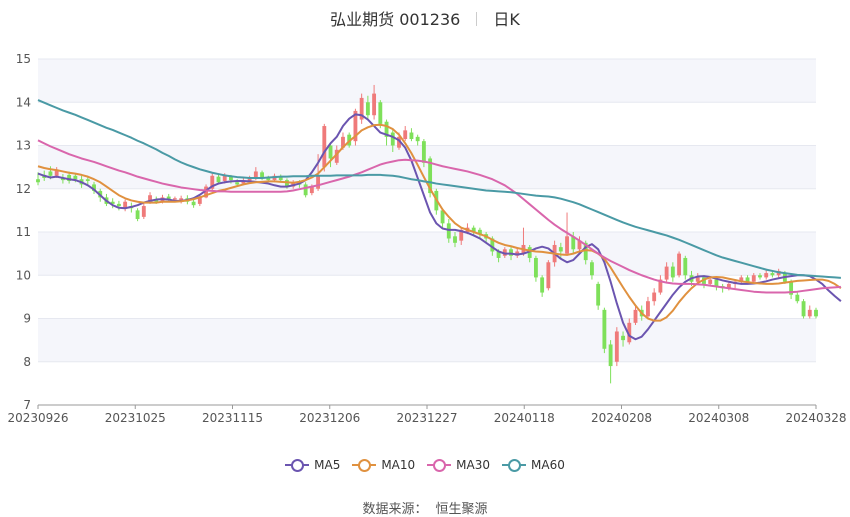  I want to click on legend-label: MA5, so click(327, 465).